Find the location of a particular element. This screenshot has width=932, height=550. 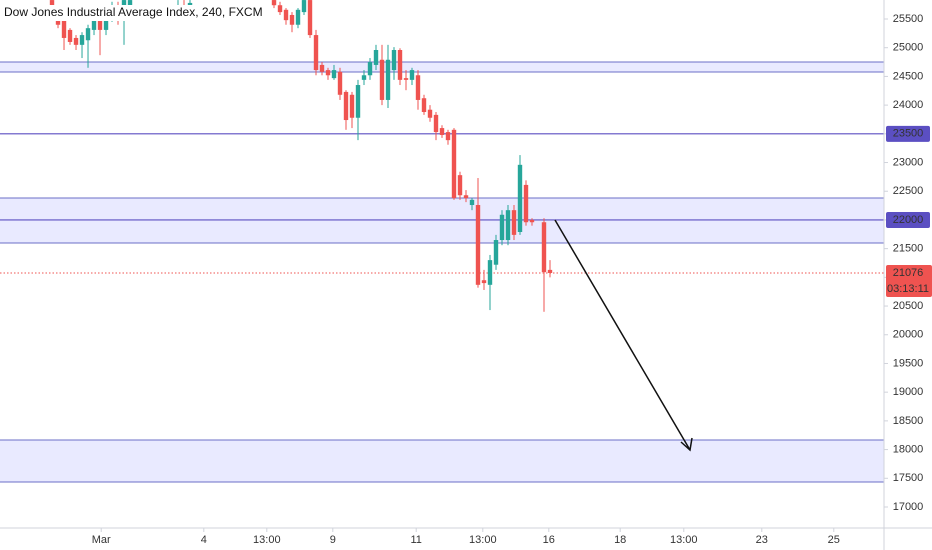

y-tick-label: 21500 is located at coordinates (908, 249).